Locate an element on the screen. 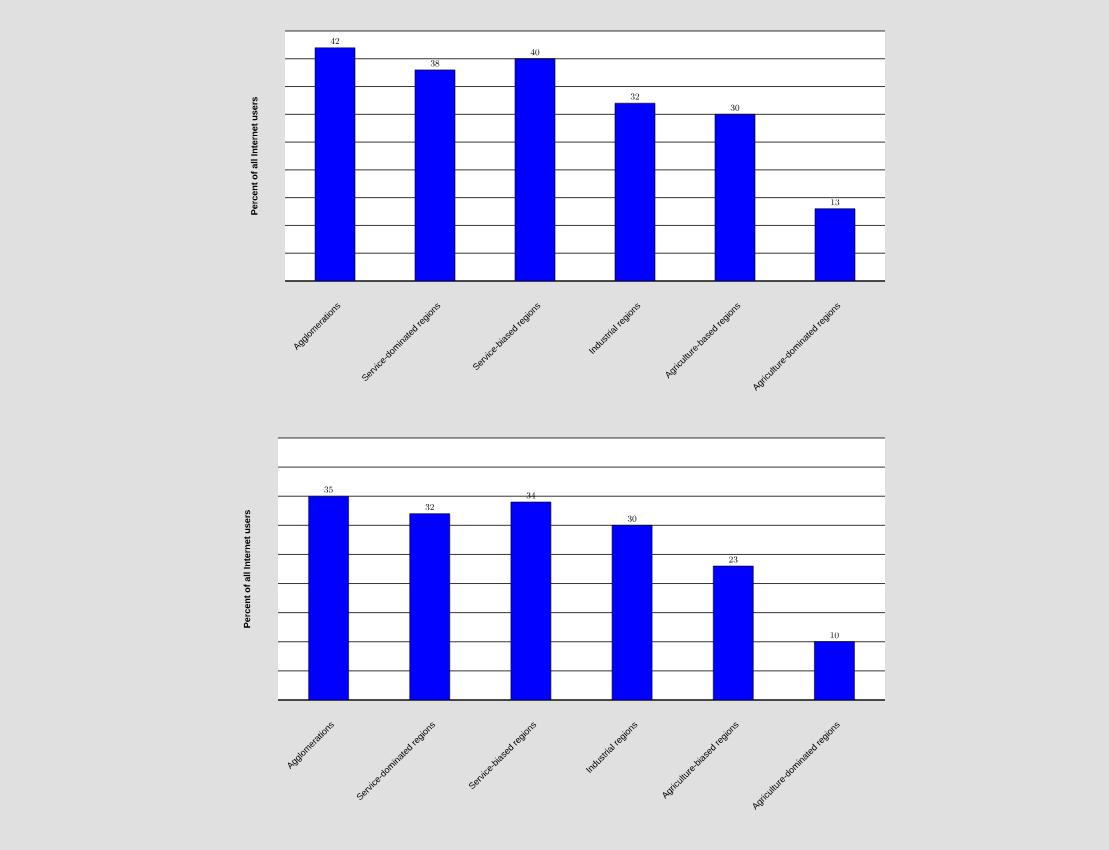  data-label: 23 is located at coordinates (733, 559).